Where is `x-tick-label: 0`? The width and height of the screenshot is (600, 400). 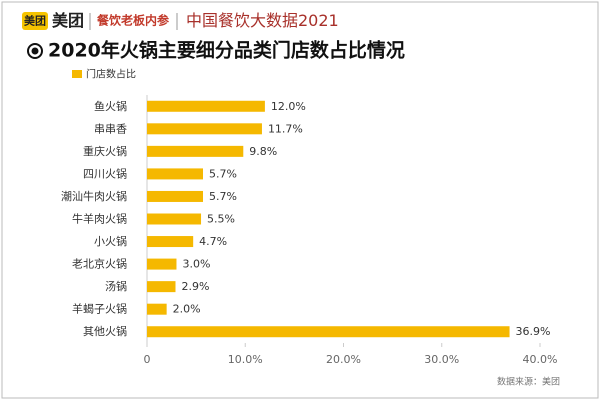
x-tick-label: 0 is located at coordinates (147, 359).